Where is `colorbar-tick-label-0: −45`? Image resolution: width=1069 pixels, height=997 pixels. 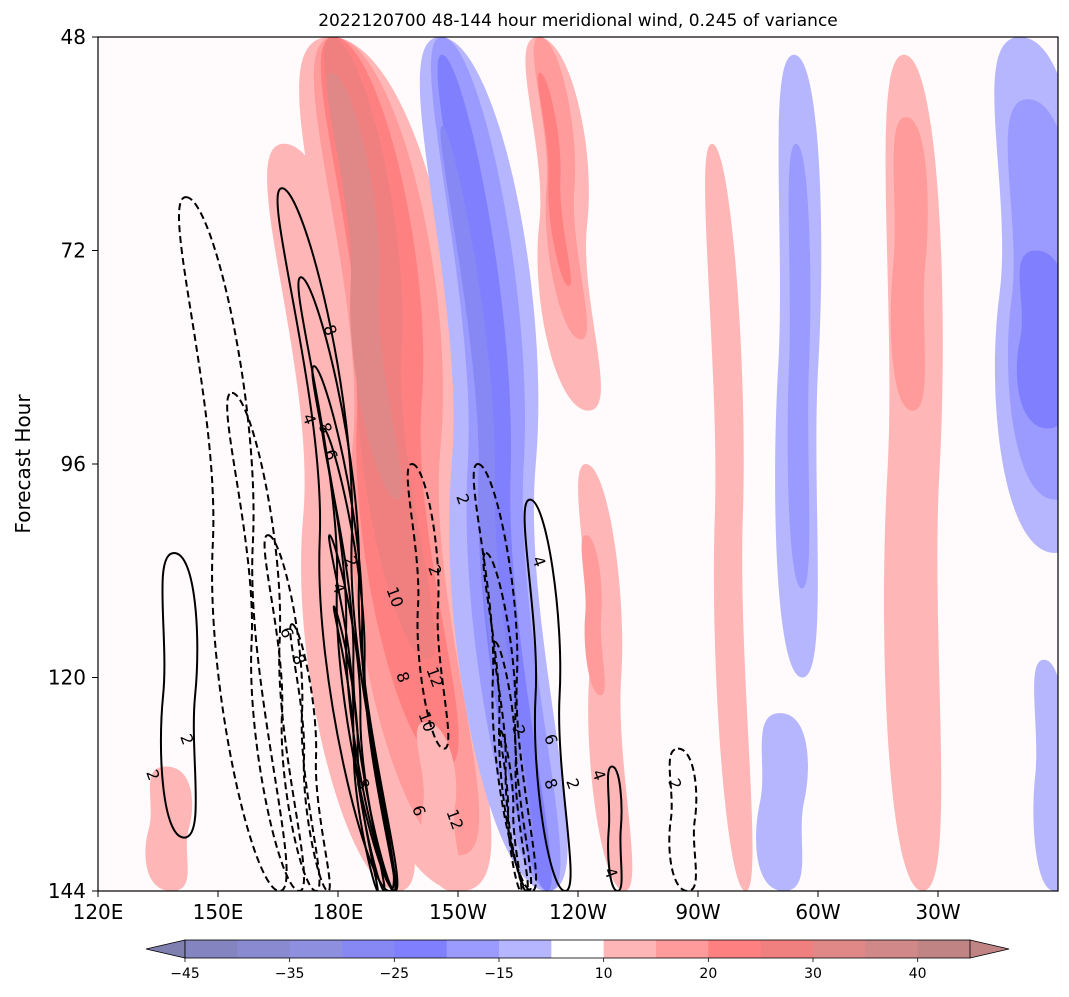 colorbar-tick-label-0: −45 is located at coordinates (185, 974).